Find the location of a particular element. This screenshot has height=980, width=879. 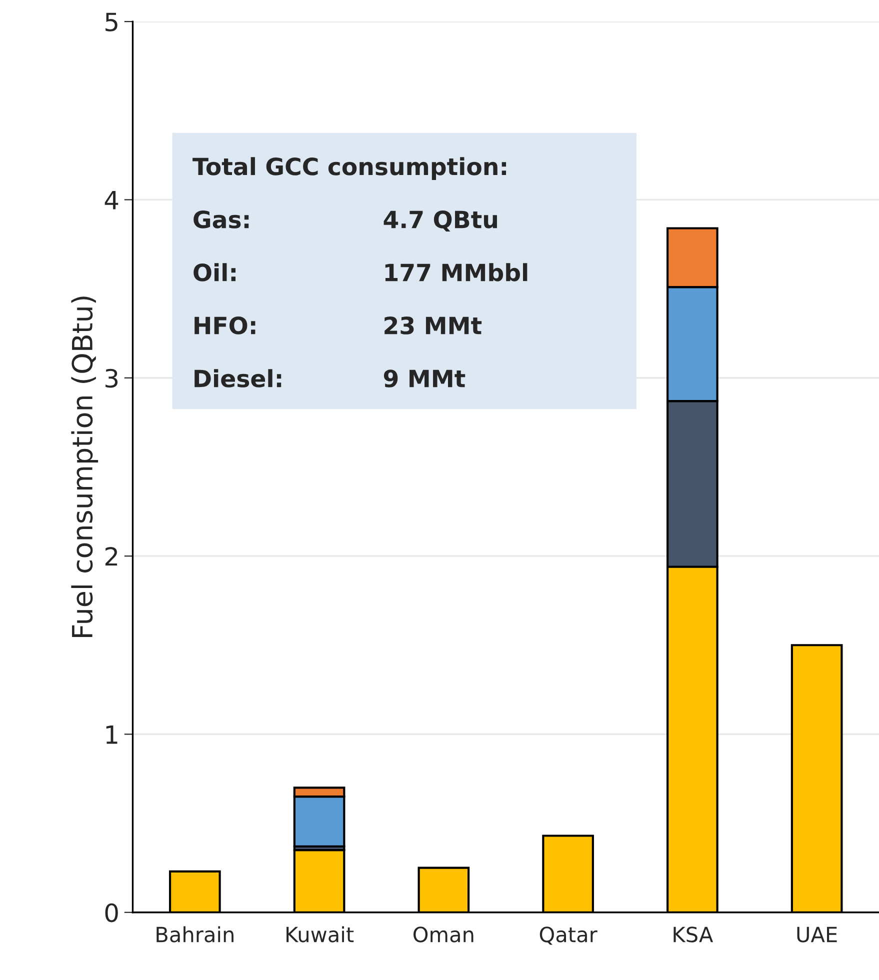

y-tick-label: 4 is located at coordinates (111, 200).